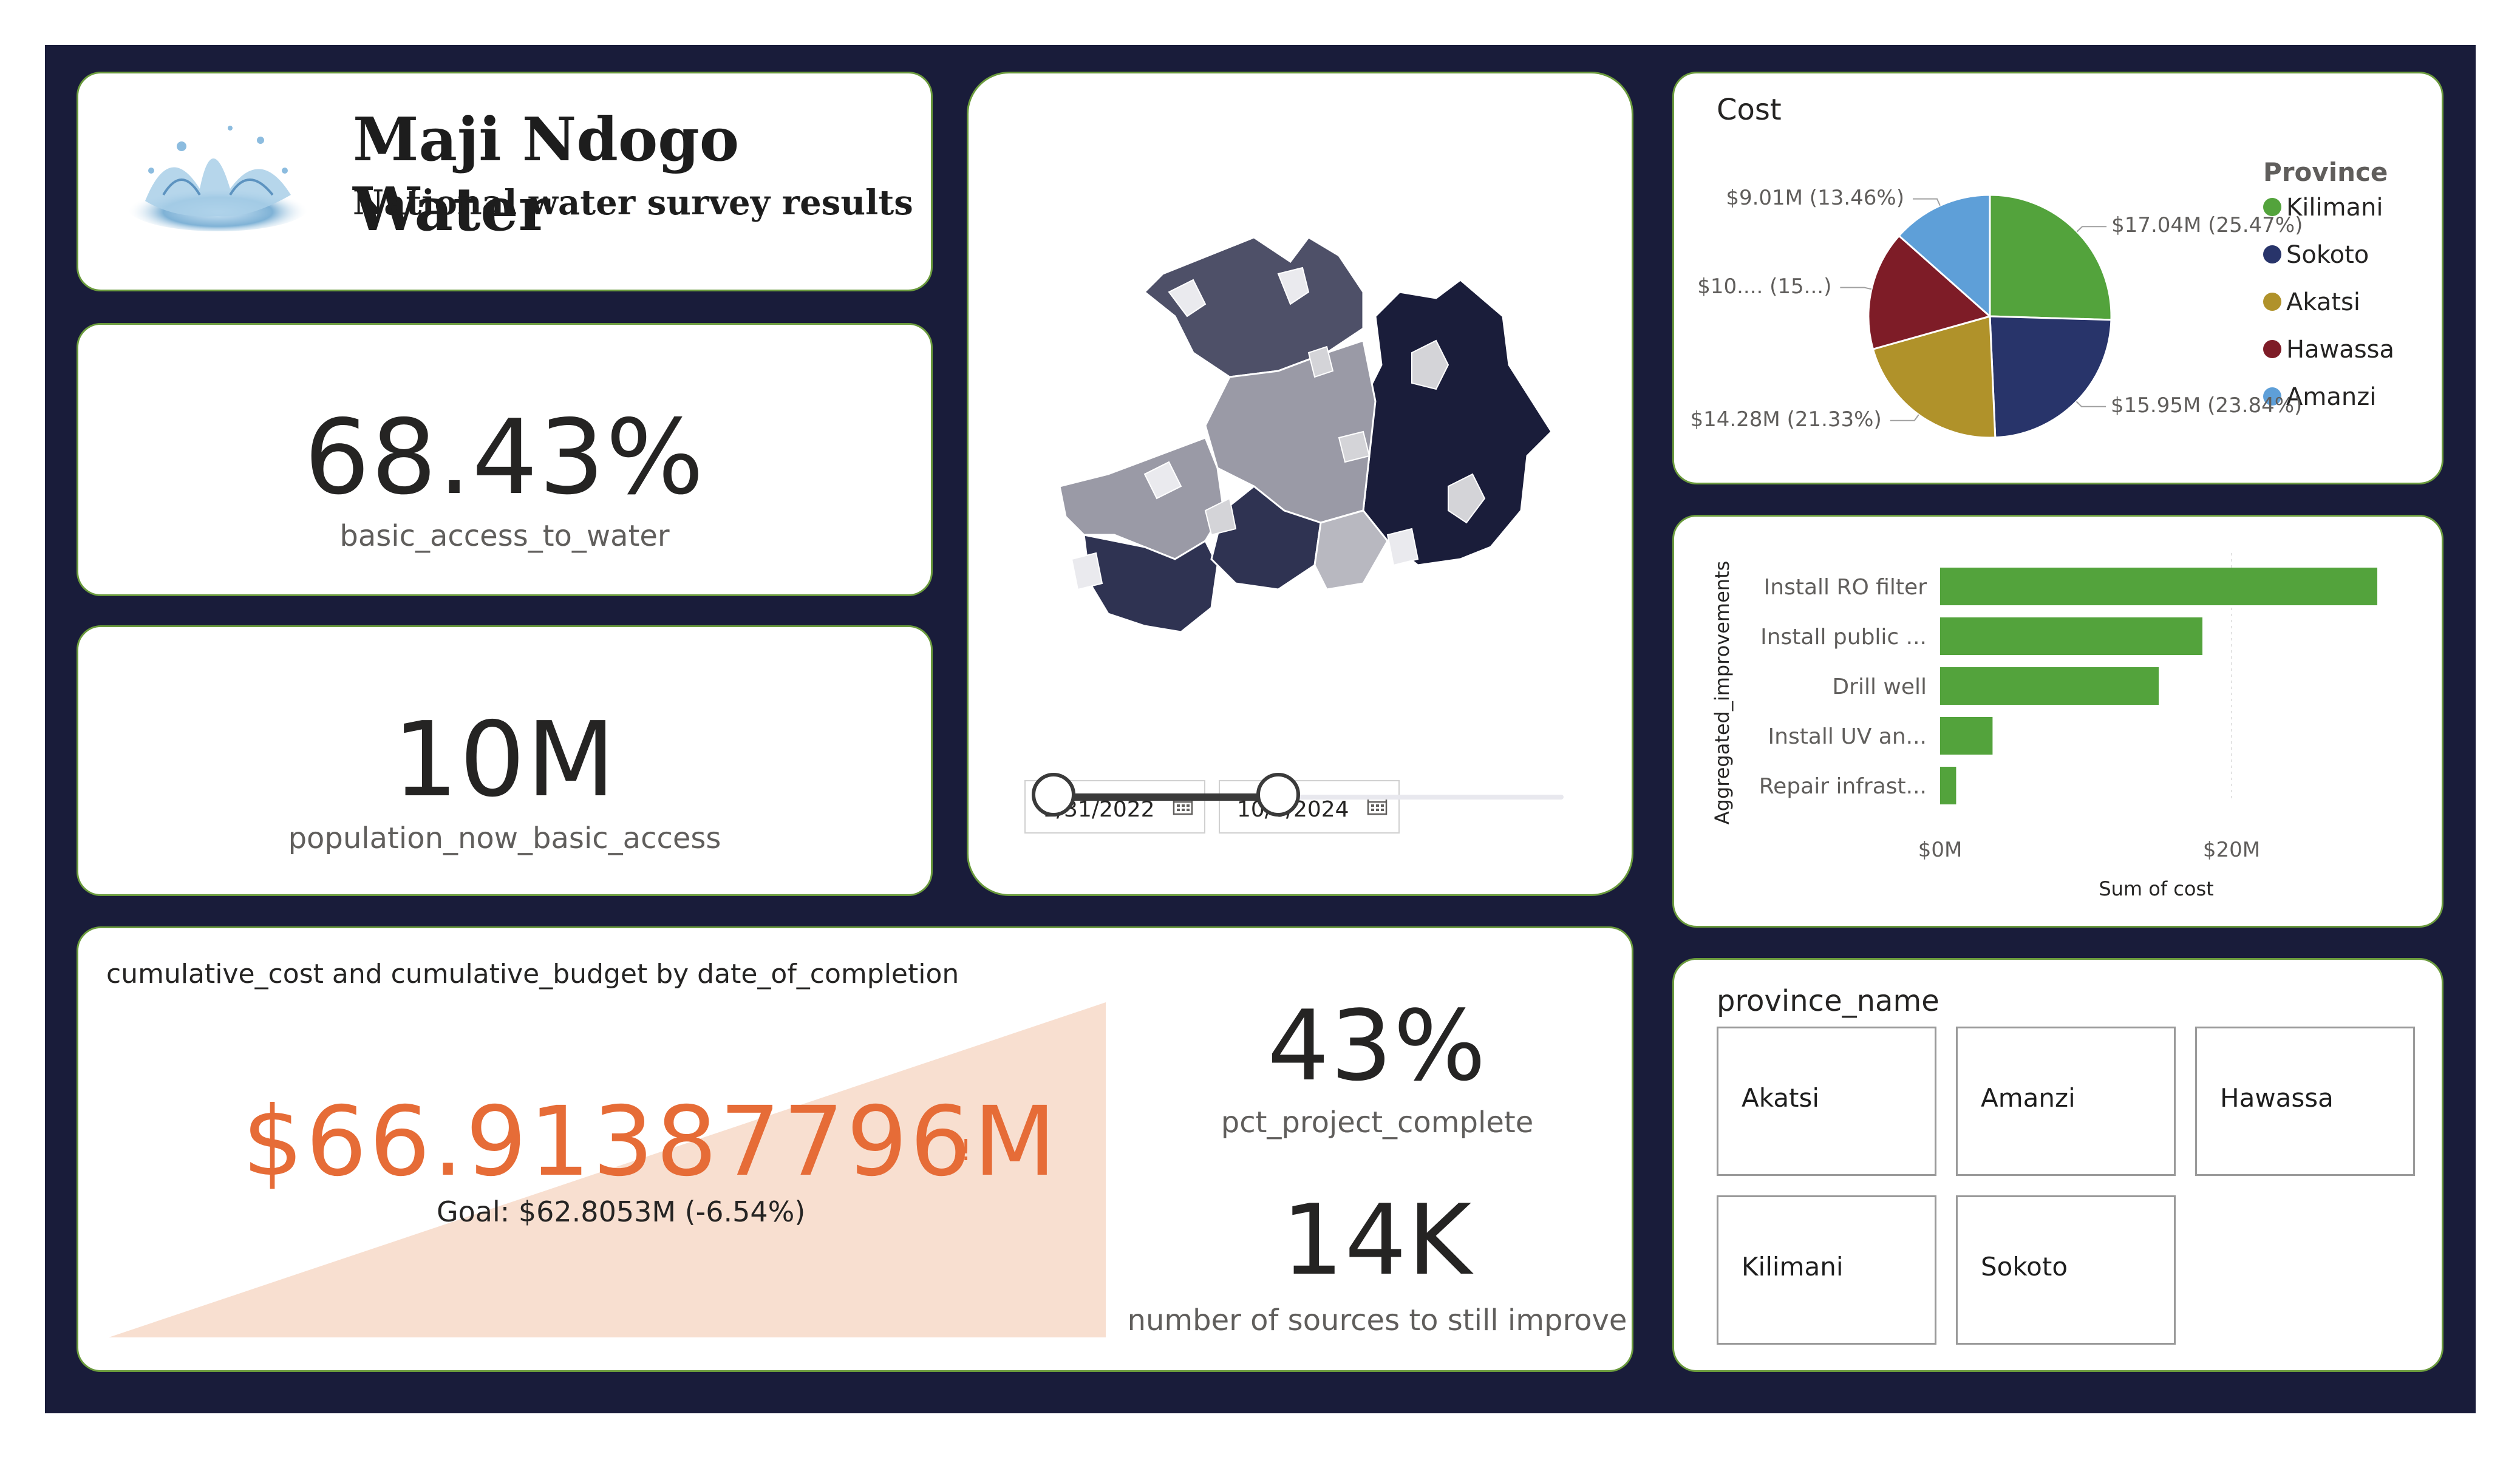  What do you see at coordinates (1296, 422) in the screenshot?
I see `province-map` at bounding box center [1296, 422].